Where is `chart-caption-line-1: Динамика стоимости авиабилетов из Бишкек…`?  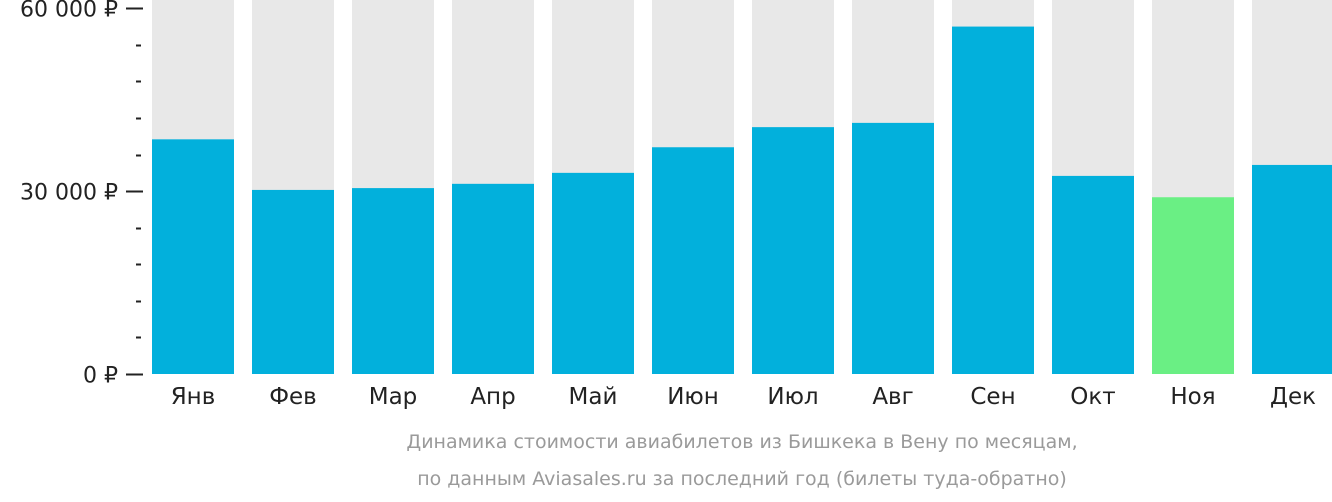
chart-caption-line-1: Динамика стоимости авиабилетов из Бишкек… is located at coordinates (742, 442).